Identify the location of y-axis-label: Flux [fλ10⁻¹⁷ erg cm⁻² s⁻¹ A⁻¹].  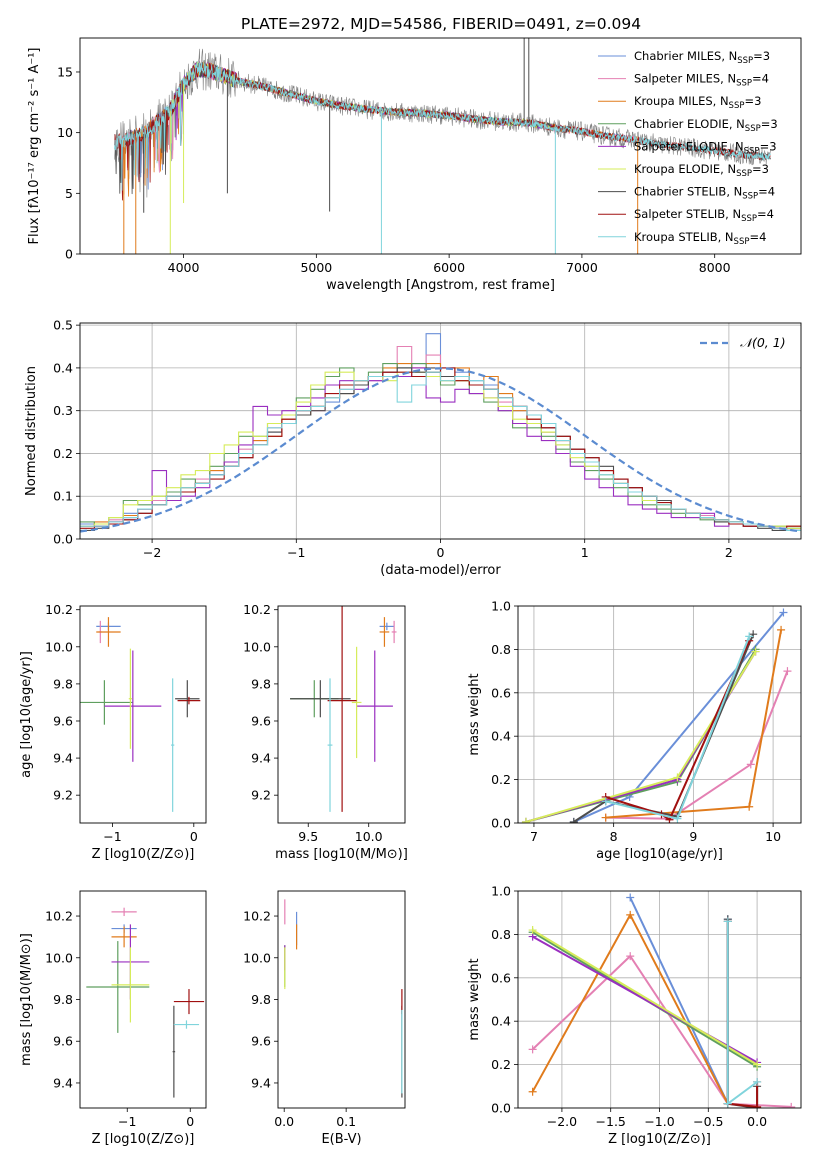
(34, 146).